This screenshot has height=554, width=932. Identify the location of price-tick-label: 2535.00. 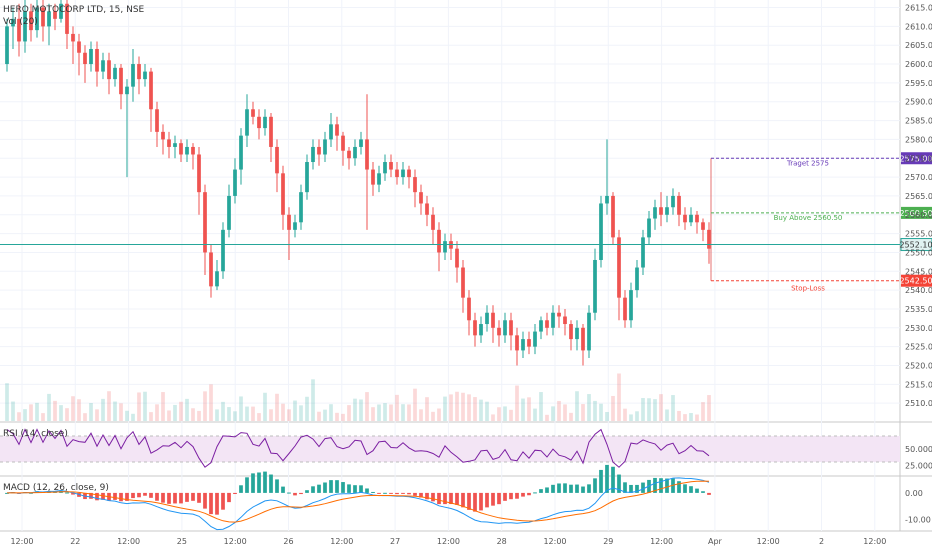
(918, 309).